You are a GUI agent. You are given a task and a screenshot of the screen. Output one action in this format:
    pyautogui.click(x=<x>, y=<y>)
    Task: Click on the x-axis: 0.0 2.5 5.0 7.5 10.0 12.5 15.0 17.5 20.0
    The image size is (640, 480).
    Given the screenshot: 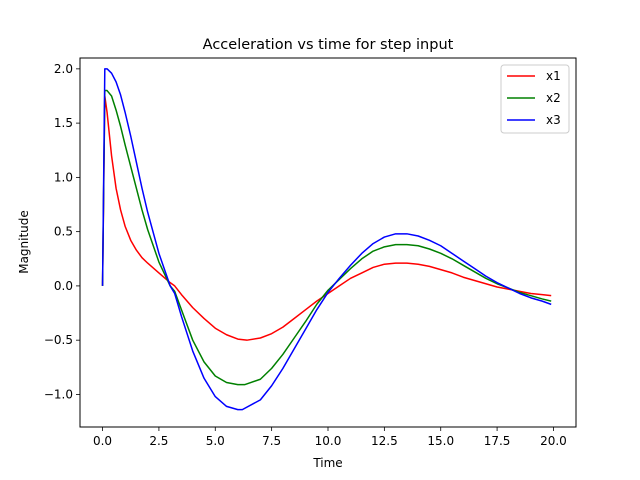 What is the action you would take?
    pyautogui.click(x=330, y=437)
    